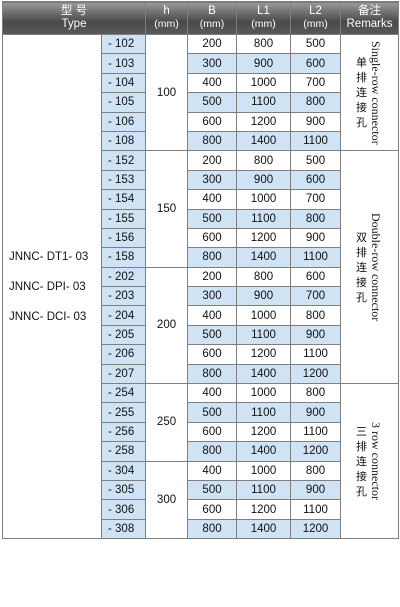  What do you see at coordinates (123, 141) in the screenshot?
I see `model-suffix: - 108` at bounding box center [123, 141].